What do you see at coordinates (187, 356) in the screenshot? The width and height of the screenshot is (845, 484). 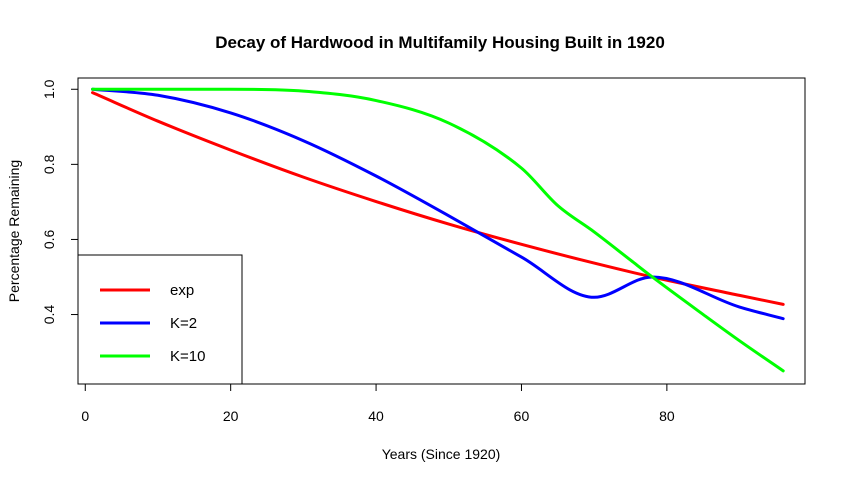 I see `legend-label: K=10` at bounding box center [187, 356].